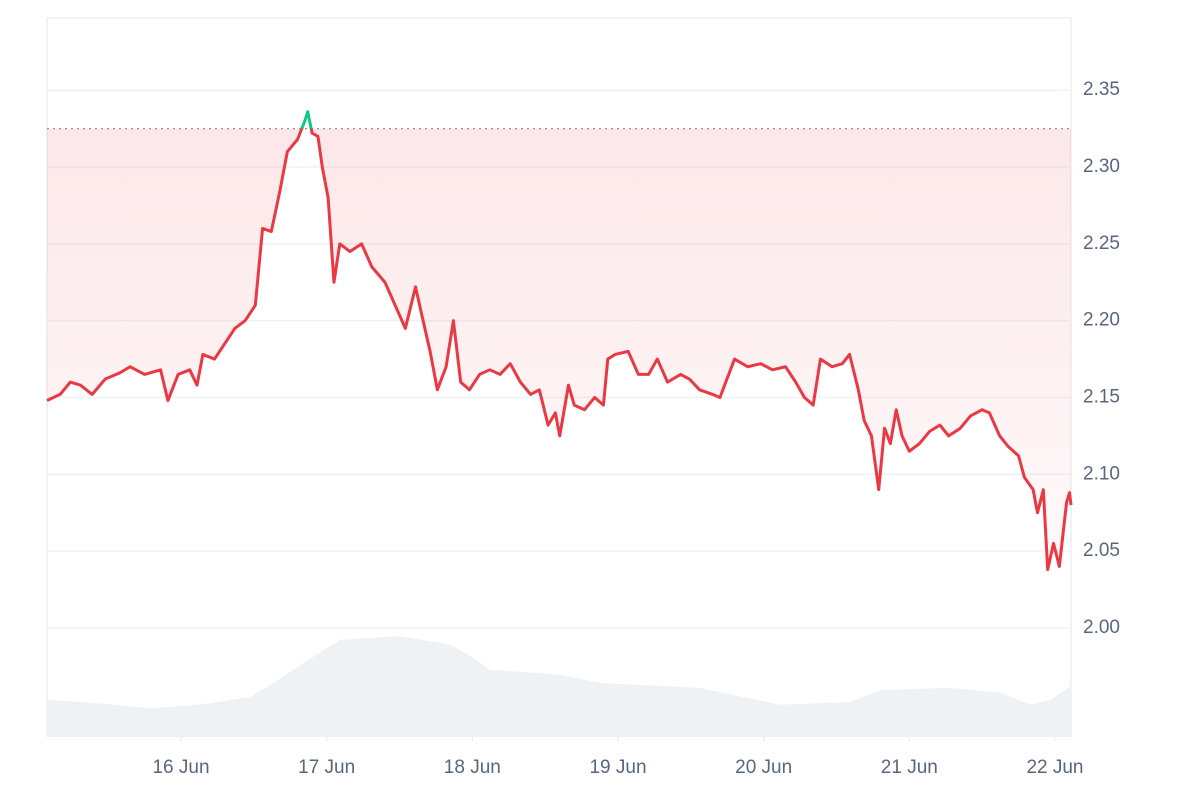 This screenshot has width=1200, height=805. Describe the element at coordinates (1101, 550) in the screenshot. I see `y-tick-label: 2.05` at that location.